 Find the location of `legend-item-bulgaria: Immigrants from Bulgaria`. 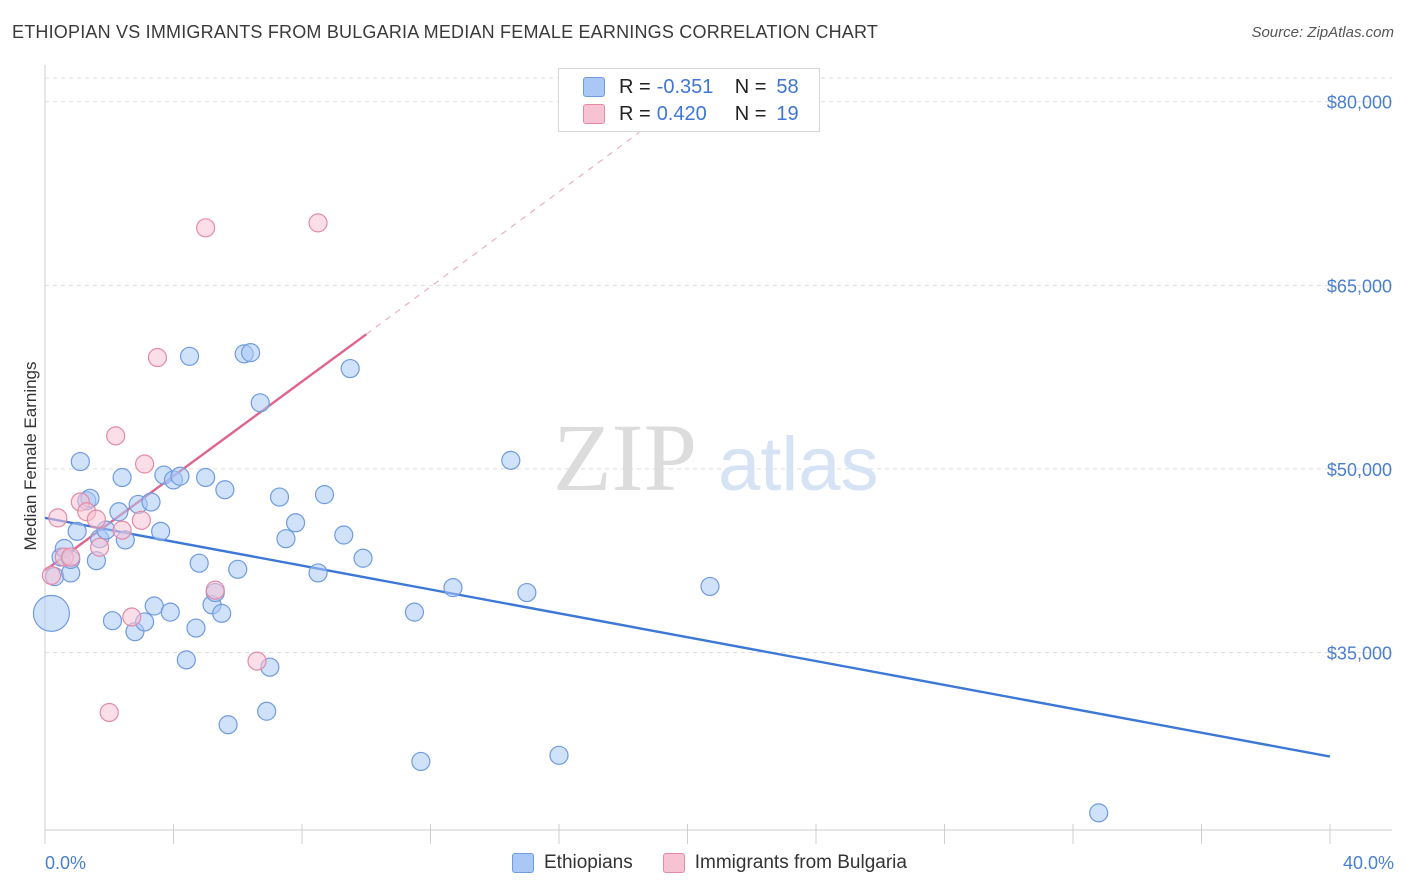

legend-item-bulgaria: Immigrants from Bulgaria is located at coordinates (784, 863).